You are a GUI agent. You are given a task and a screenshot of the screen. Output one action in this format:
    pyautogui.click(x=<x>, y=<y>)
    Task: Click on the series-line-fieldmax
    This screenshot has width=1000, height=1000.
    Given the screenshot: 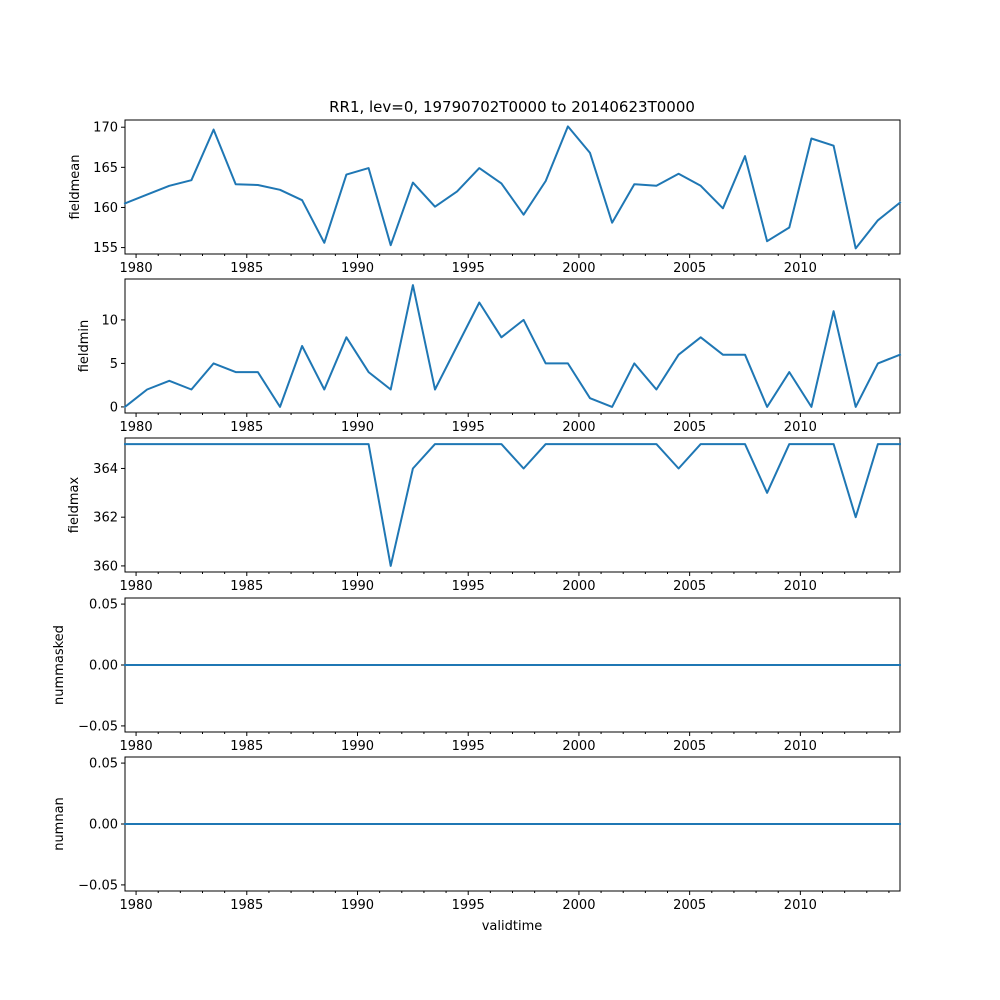 What is the action you would take?
    pyautogui.click(x=512, y=505)
    